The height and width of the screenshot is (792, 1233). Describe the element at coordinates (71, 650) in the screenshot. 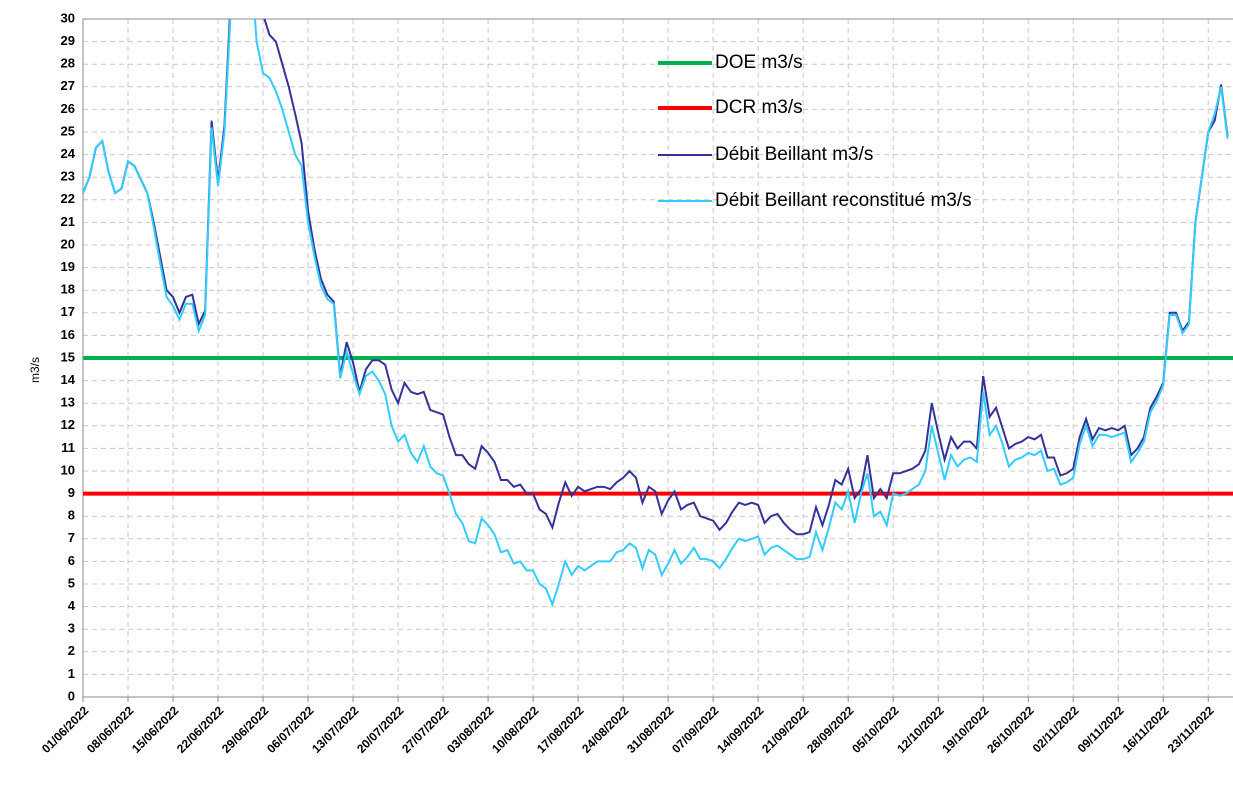

I see `y-tick-label: 2` at that location.